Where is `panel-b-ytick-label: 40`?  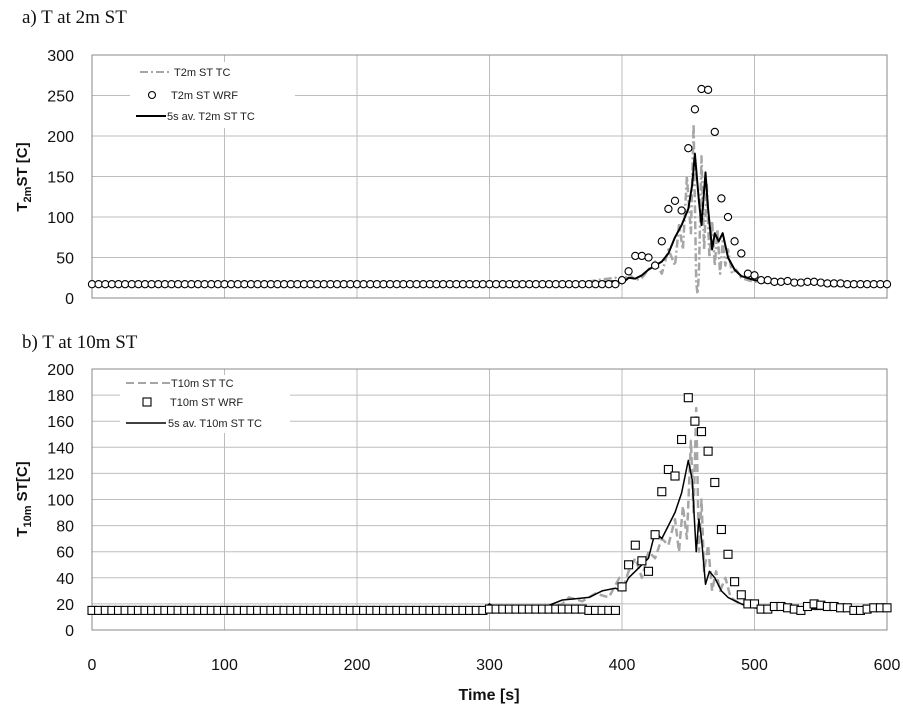 panel-b-ytick-label: 40 is located at coordinates (65, 579).